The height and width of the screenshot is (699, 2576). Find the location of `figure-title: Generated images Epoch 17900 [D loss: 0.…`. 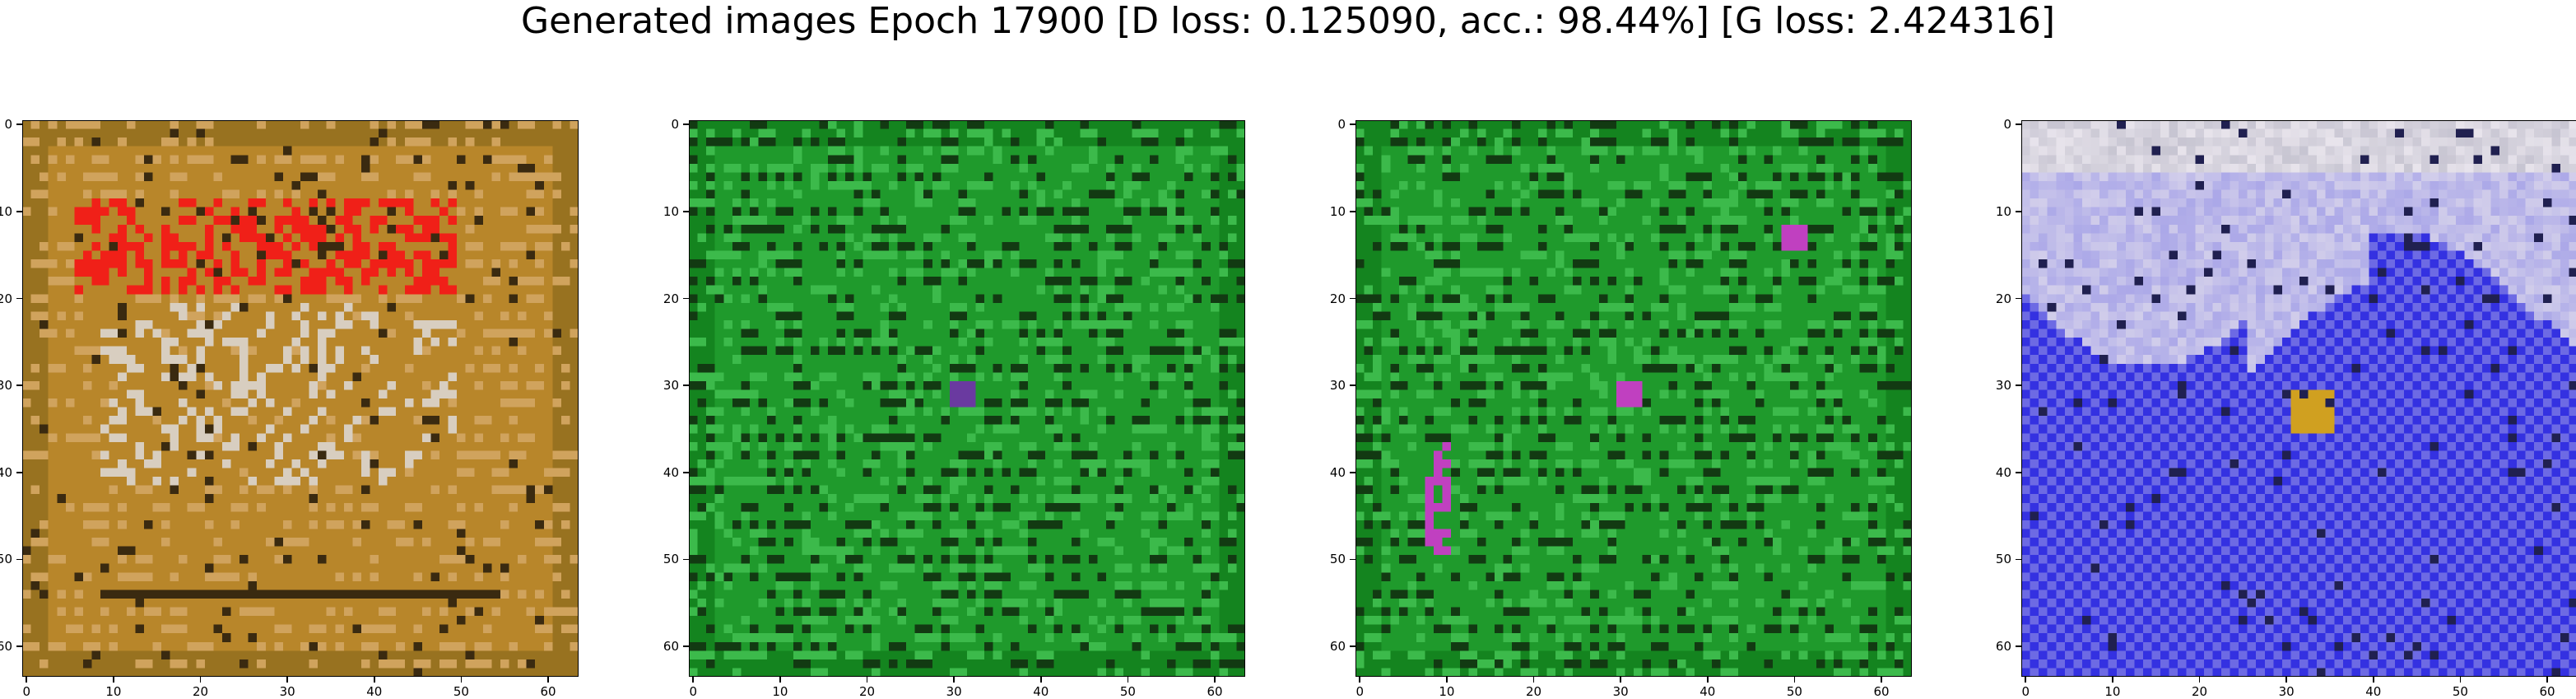

figure-title: Generated images Epoch 17900 [D loss: 0.… is located at coordinates (1288, 21).